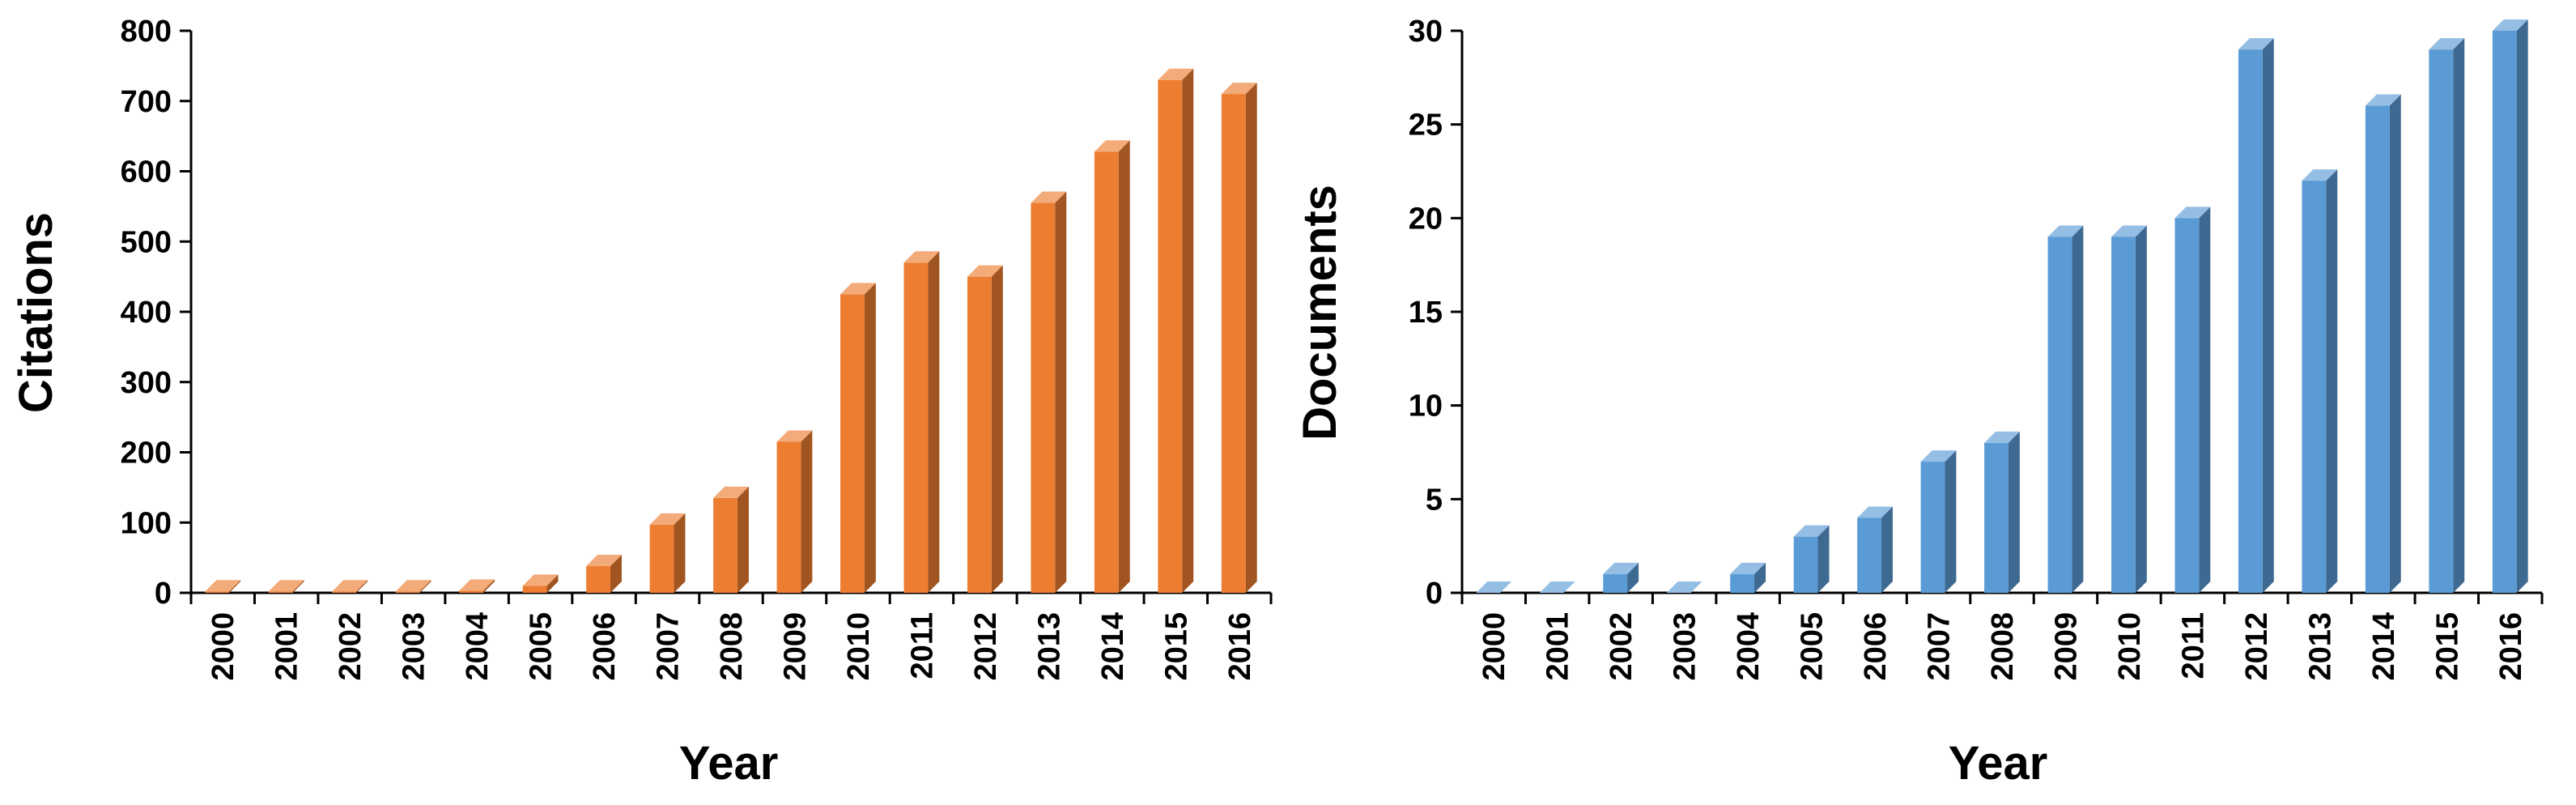  I want to click on citations-x-tick-label: 2000, so click(223, 647).